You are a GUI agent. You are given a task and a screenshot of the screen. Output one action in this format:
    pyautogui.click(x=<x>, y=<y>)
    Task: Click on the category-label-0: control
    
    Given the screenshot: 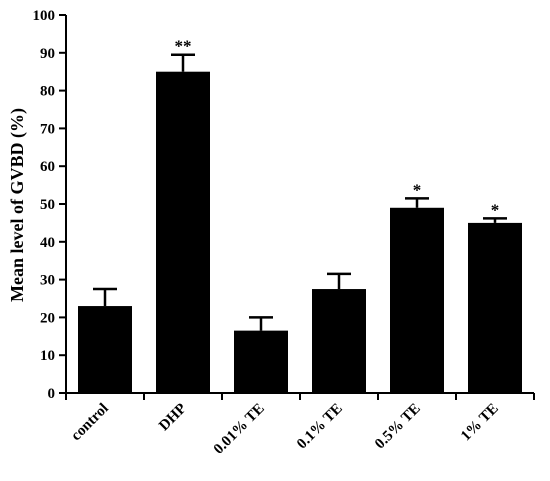 What is the action you would take?
    pyautogui.click(x=90, y=423)
    